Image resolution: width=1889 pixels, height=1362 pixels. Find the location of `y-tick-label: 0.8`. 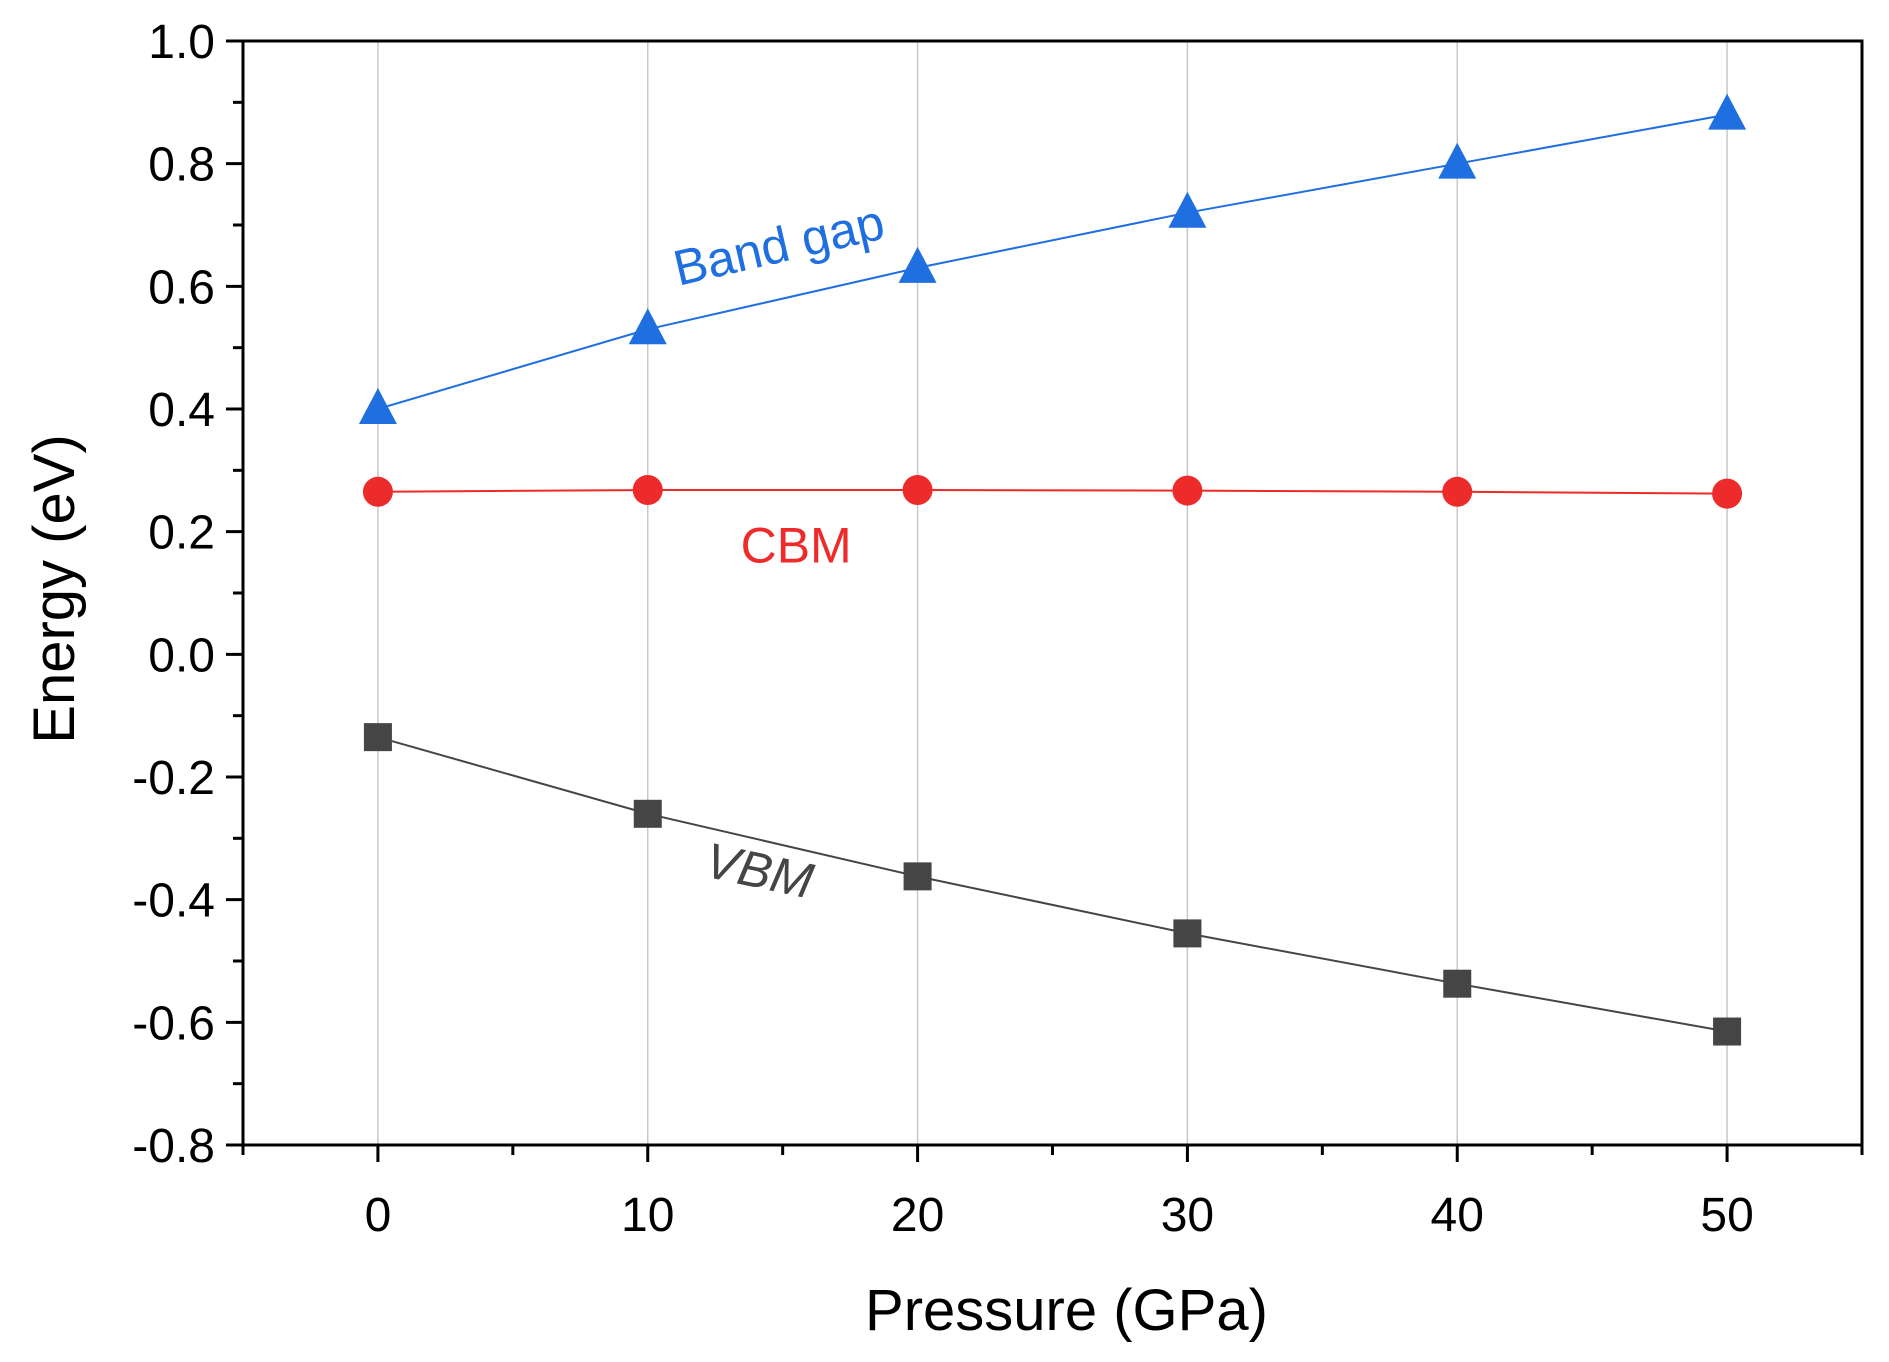

y-tick-label: 0.8 is located at coordinates (181, 165).